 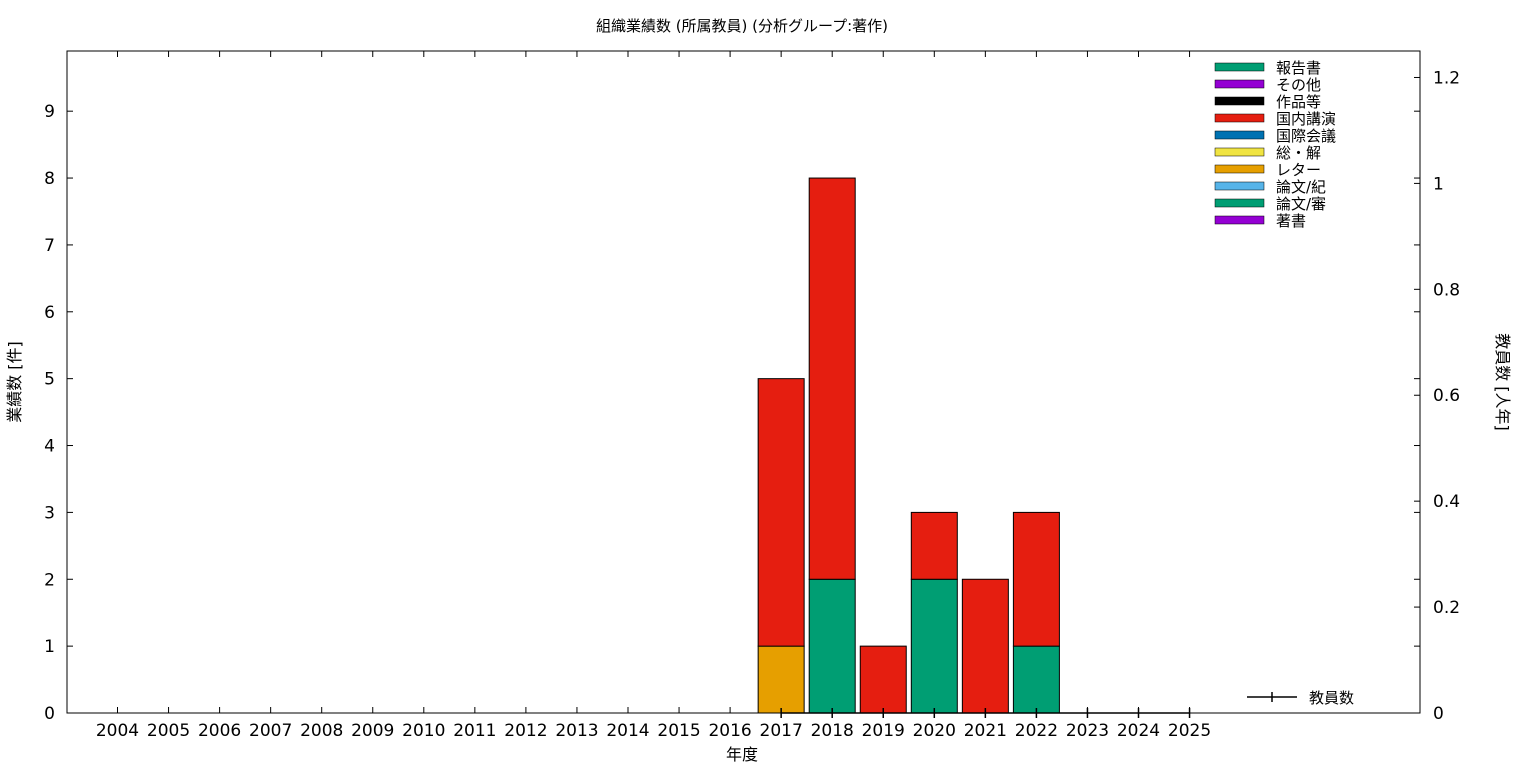 What do you see at coordinates (1087, 731) in the screenshot?
I see `x-tick-label: 2023` at bounding box center [1087, 731].